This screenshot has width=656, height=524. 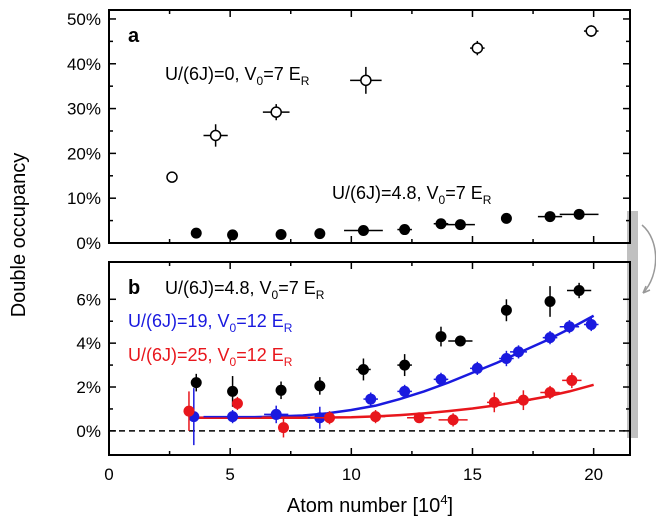 I want to click on y-axis-label: Double occupancy, so click(x=19, y=235).